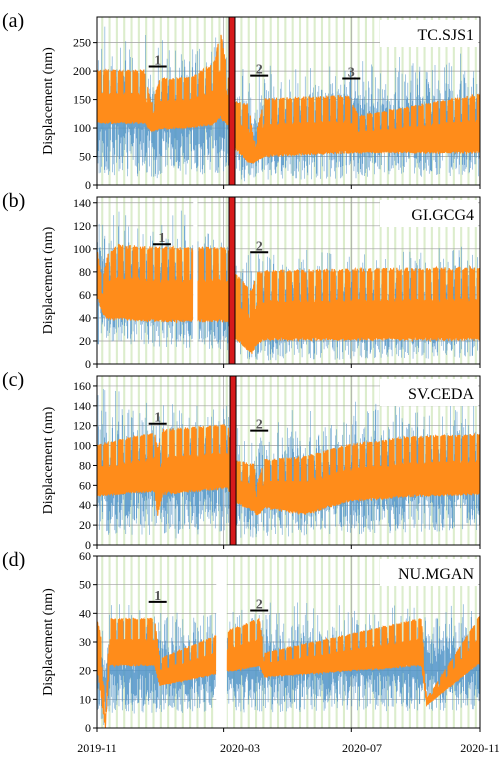 Image resolution: width=500 pixels, height=764 pixels. Describe the element at coordinates (442, 215) in the screenshot. I see `station-label: GI.GCG4` at that location.